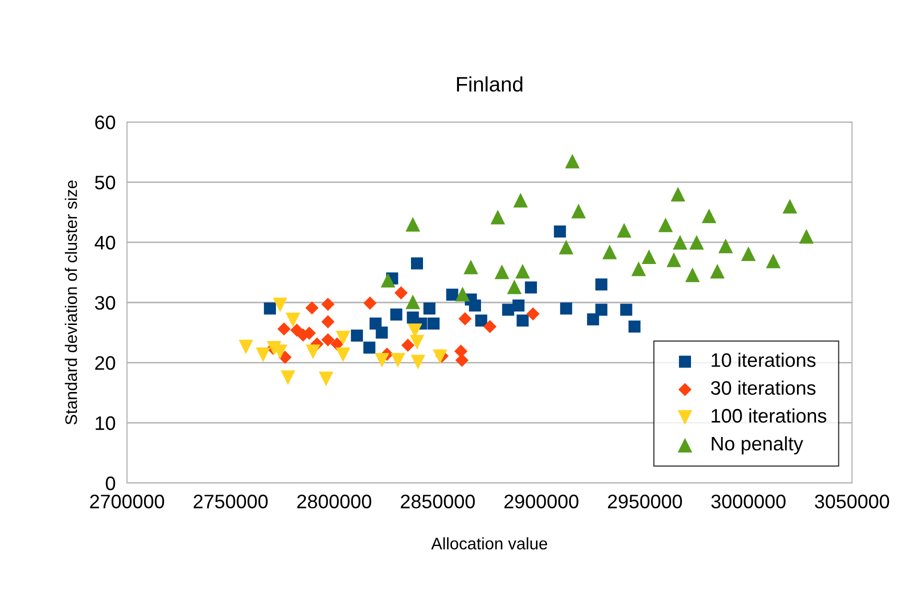  I want to click on x-tick-label: 2750000, so click(231, 501).